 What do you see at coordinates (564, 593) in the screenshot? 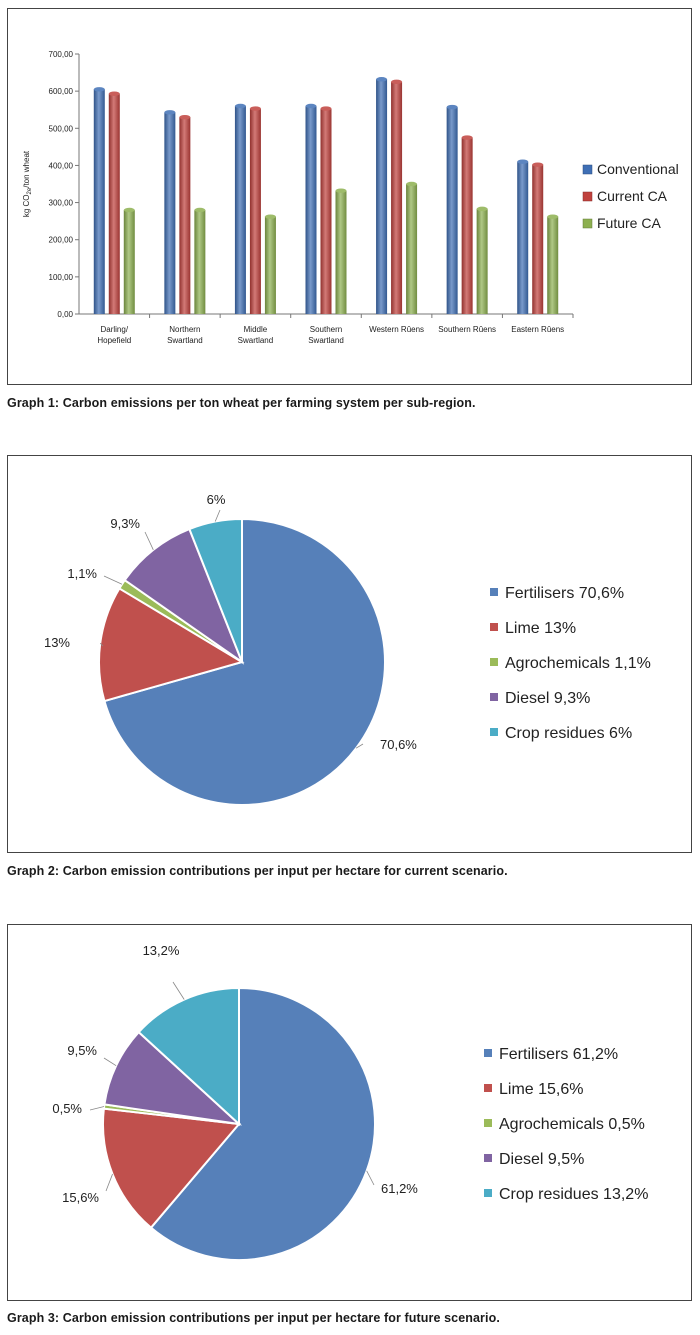
I see `legend-label: Fertilisers 70,6%` at bounding box center [564, 593].